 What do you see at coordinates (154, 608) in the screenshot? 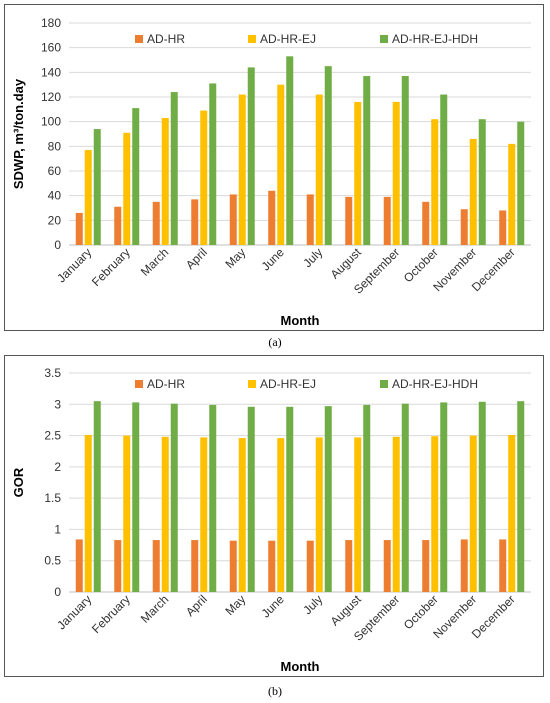
I see `x-tick-label: March` at bounding box center [154, 608].